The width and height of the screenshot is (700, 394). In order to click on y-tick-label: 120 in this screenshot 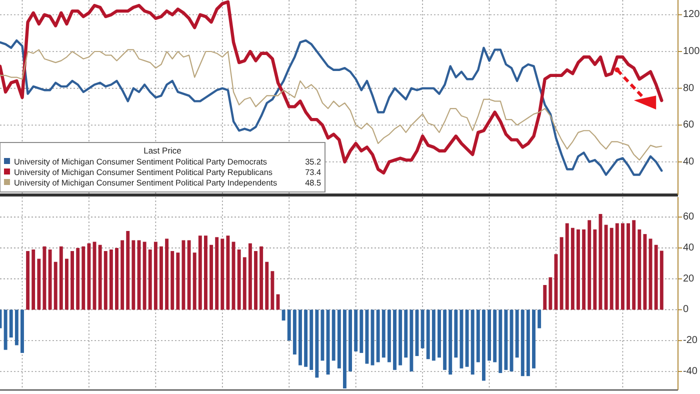, I will do `click(691, 14)`.